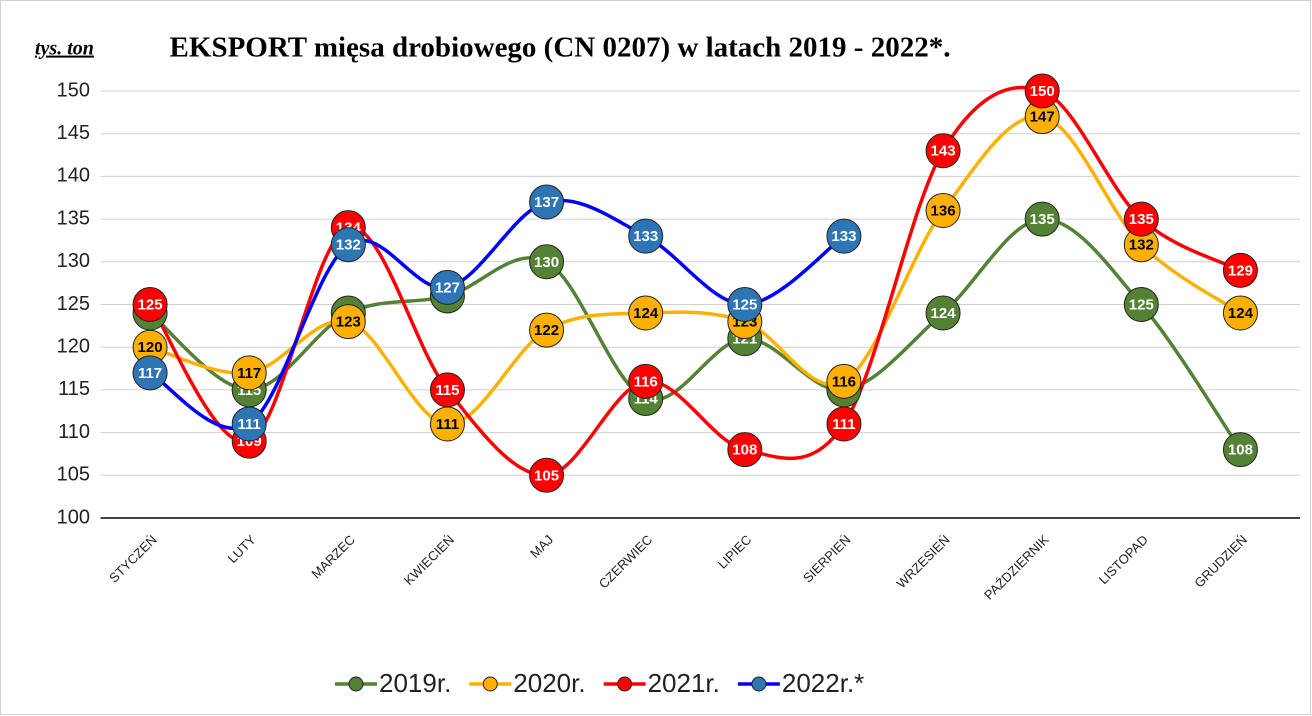  I want to click on legend-label: 2021r., so click(684, 683).